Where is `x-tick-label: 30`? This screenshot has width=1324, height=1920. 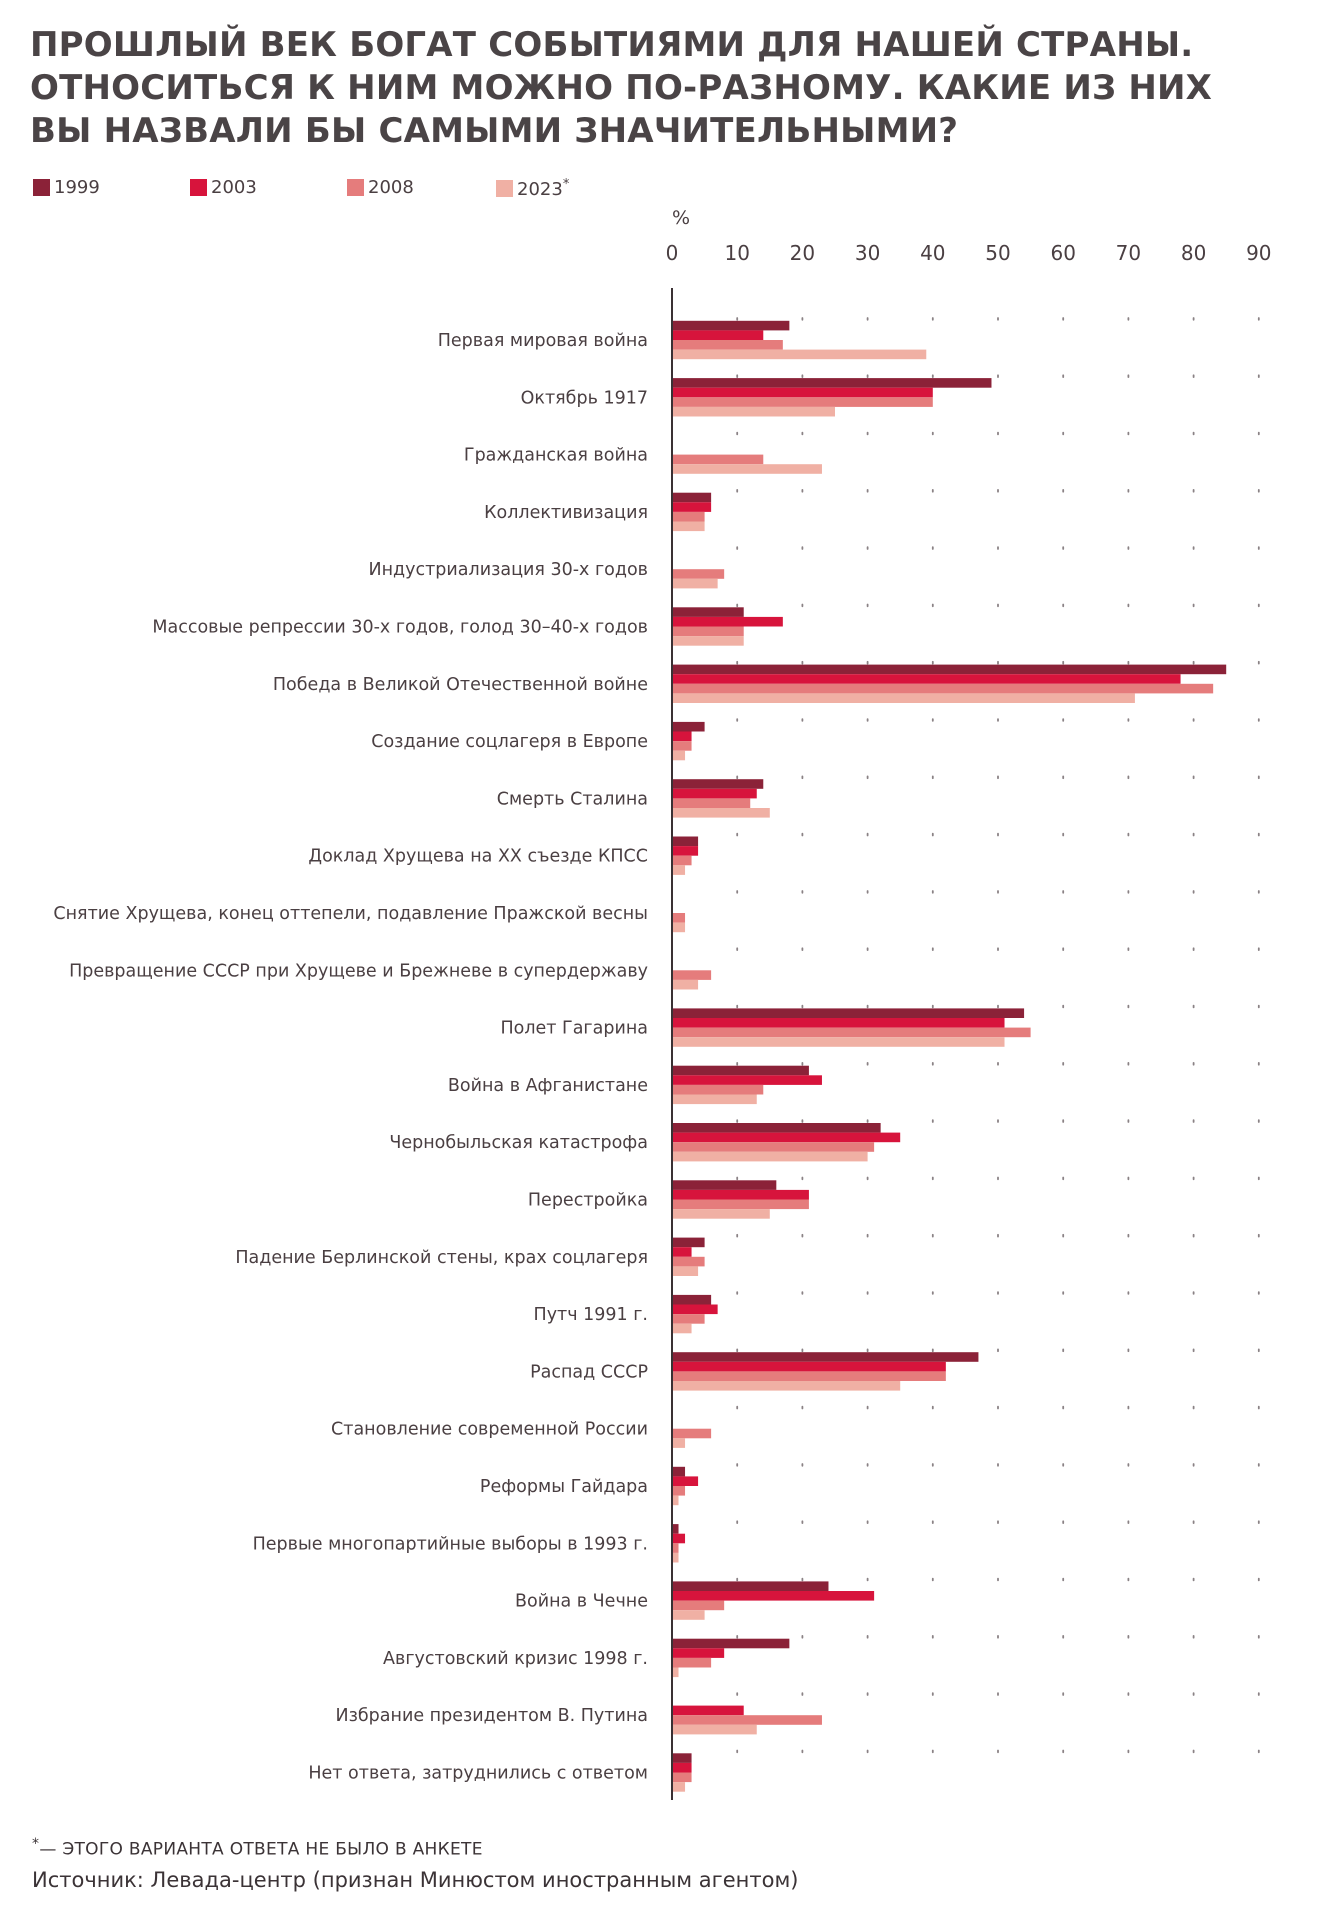 x-tick-label: 30 is located at coordinates (867, 253).